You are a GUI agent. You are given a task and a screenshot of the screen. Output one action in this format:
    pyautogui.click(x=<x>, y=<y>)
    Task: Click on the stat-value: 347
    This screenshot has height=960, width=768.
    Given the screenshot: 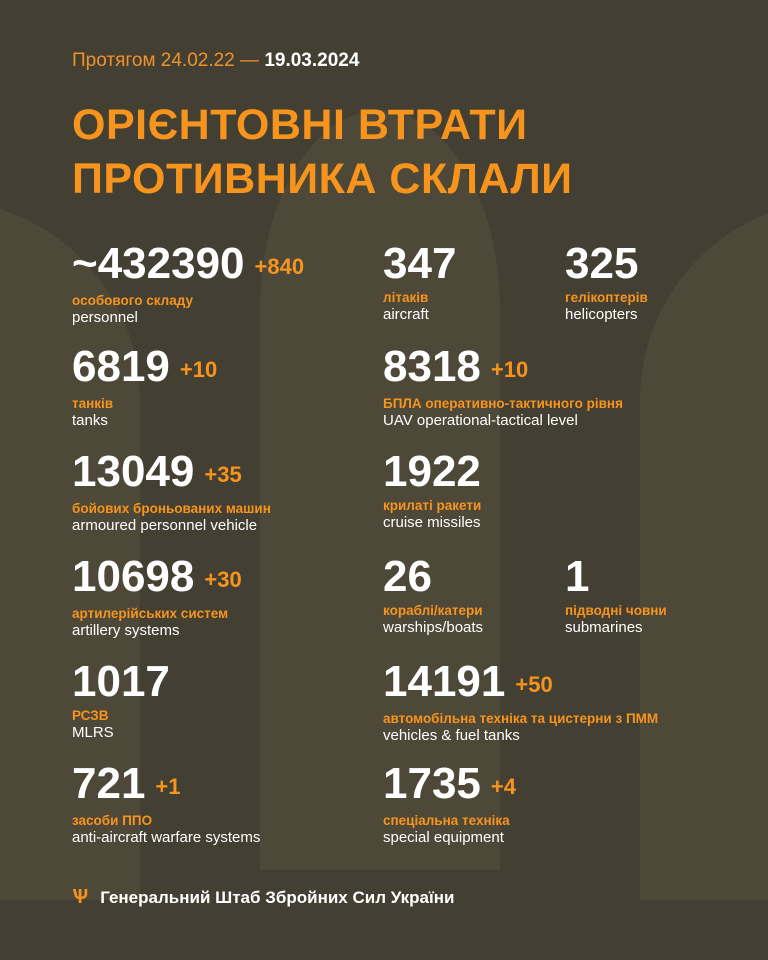 What is the action you would take?
    pyautogui.click(x=420, y=263)
    